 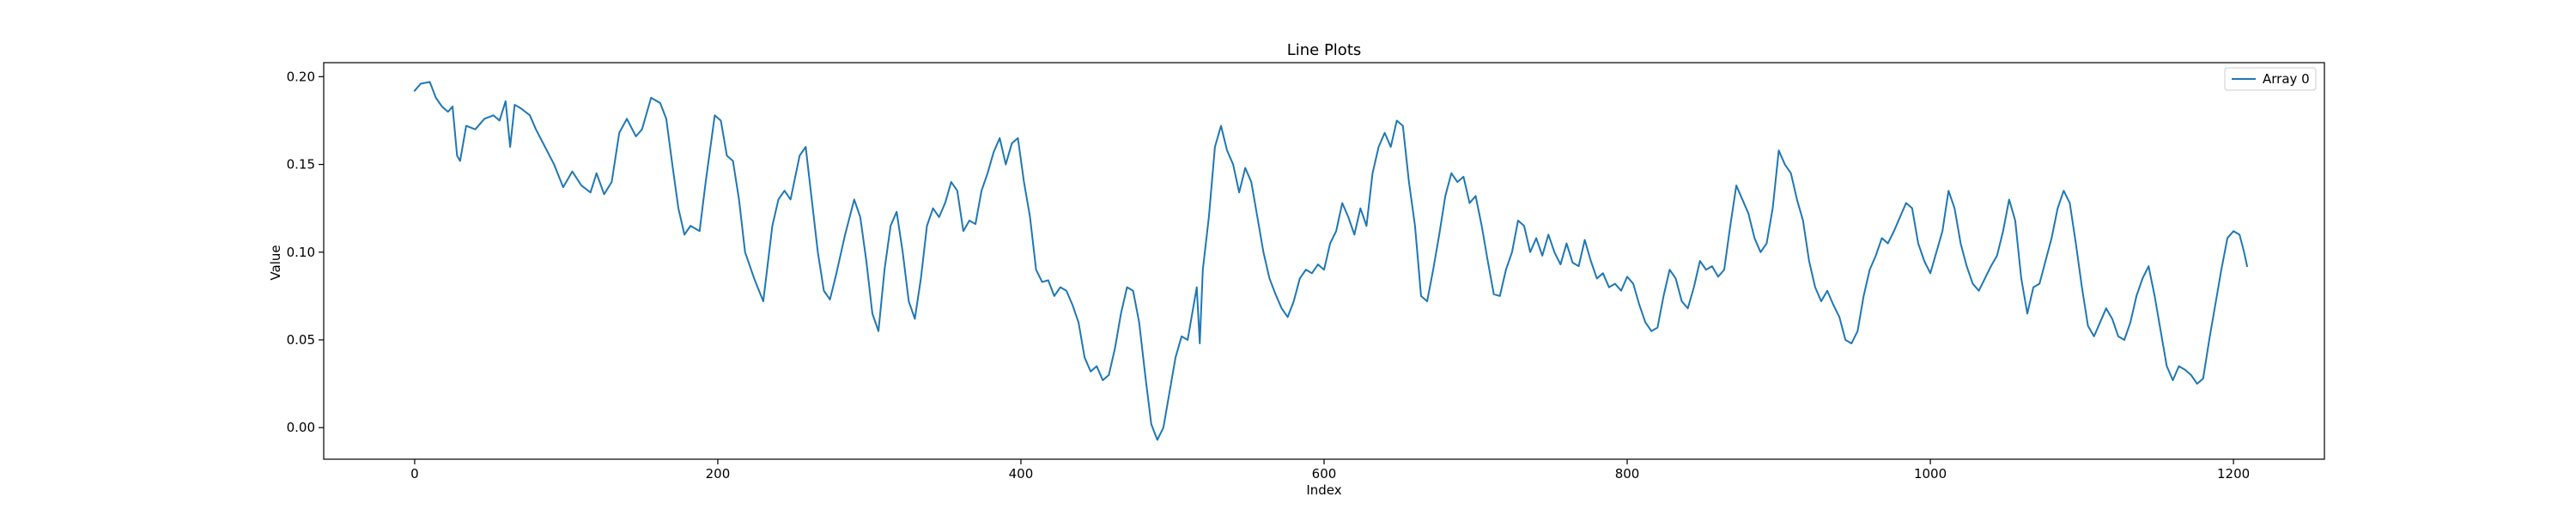 I want to click on x-tick-label: 0, so click(x=414, y=474).